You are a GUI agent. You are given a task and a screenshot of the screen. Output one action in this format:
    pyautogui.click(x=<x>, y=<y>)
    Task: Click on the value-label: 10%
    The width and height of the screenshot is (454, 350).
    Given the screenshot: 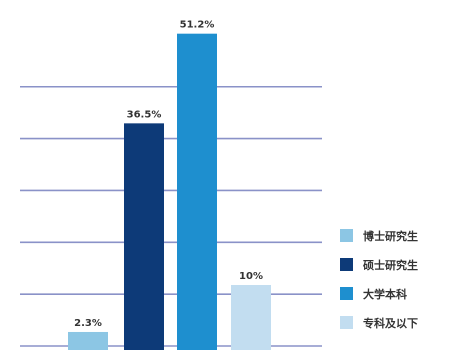 What is the action you would take?
    pyautogui.click(x=251, y=276)
    